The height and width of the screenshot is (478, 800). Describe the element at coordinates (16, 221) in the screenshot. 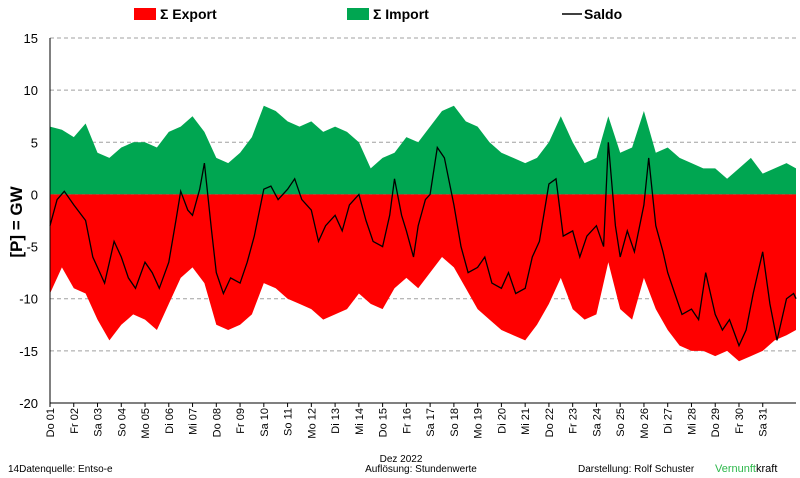

I see `y-axis-label: [P] = GW` at that location.